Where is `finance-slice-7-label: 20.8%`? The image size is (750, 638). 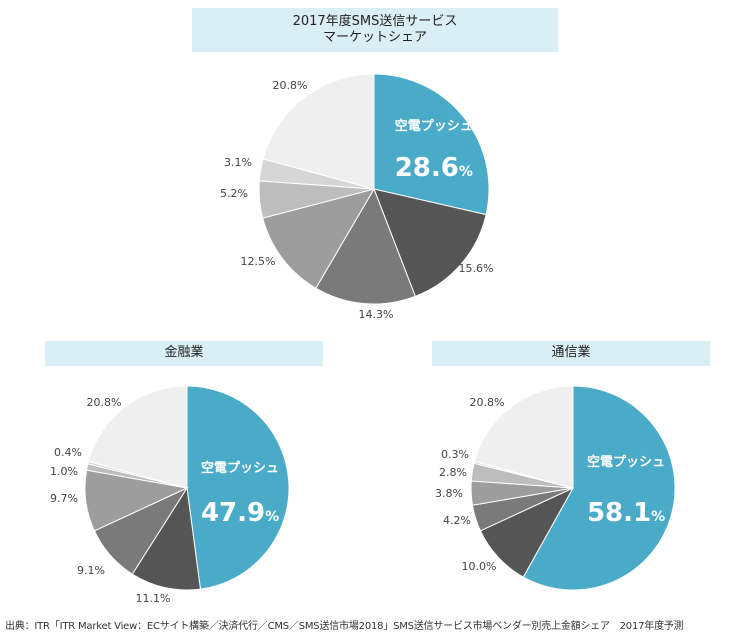
finance-slice-7-label: 20.8% is located at coordinates (104, 402).